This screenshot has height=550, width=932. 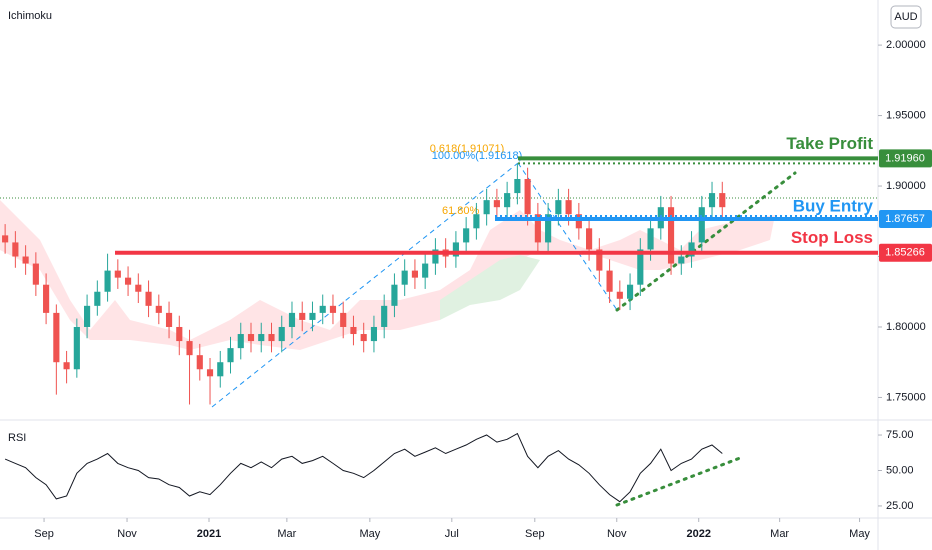 What do you see at coordinates (900, 470) in the screenshot?
I see `y-tick-label: 50.00` at bounding box center [900, 470].